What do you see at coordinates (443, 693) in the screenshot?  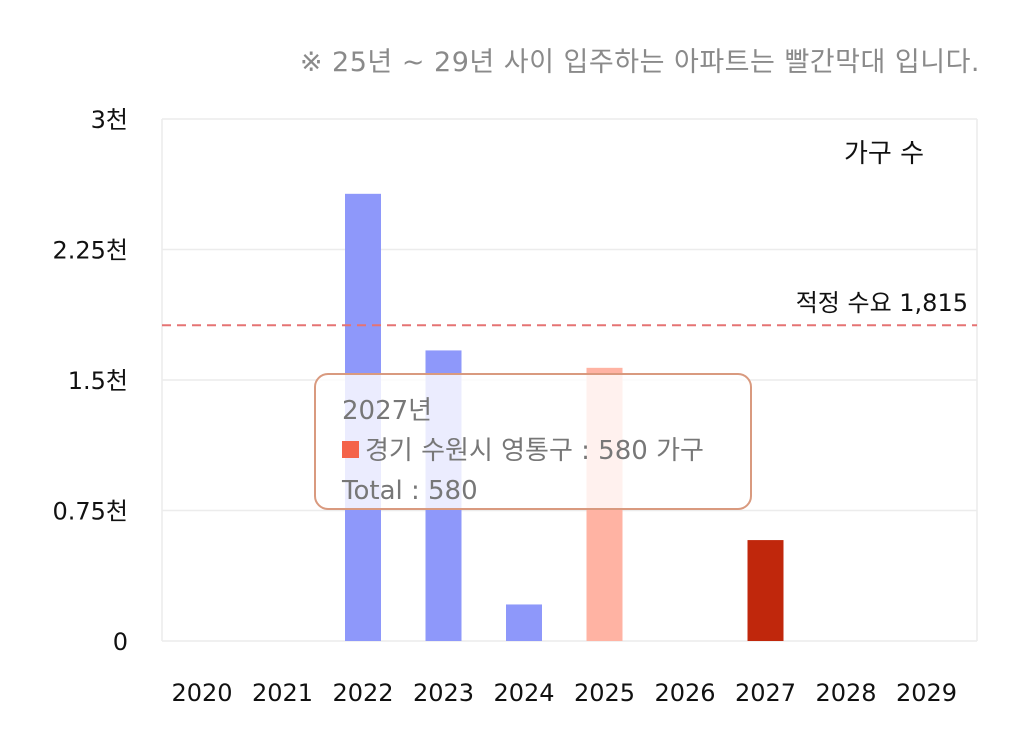 I see `x-tick-label: 2023` at bounding box center [443, 693].